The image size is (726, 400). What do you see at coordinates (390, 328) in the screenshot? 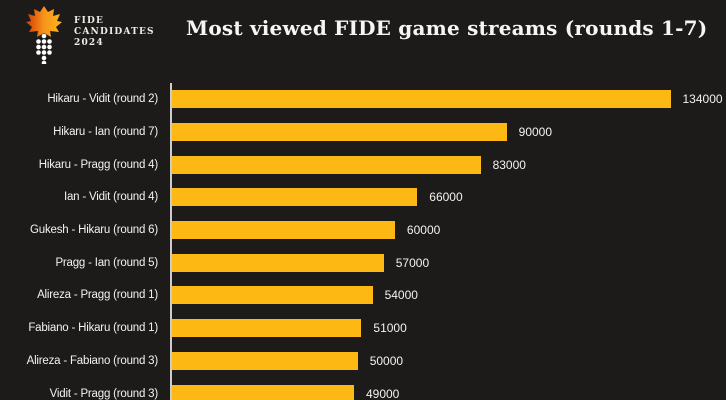
I see `value-label: 51000` at bounding box center [390, 328].